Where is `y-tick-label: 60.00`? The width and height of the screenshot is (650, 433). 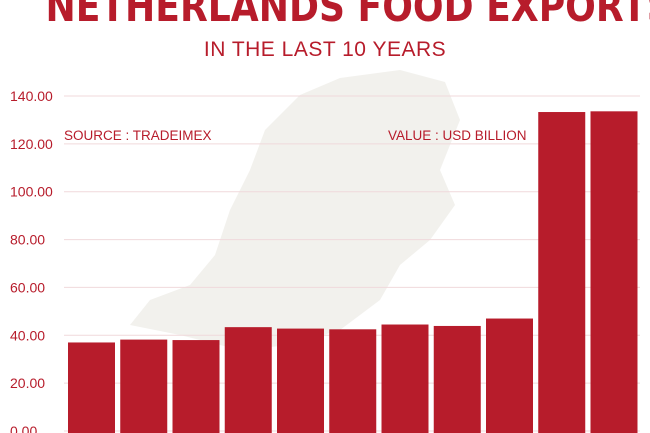 y-tick-label: 60.00 is located at coordinates (27, 287).